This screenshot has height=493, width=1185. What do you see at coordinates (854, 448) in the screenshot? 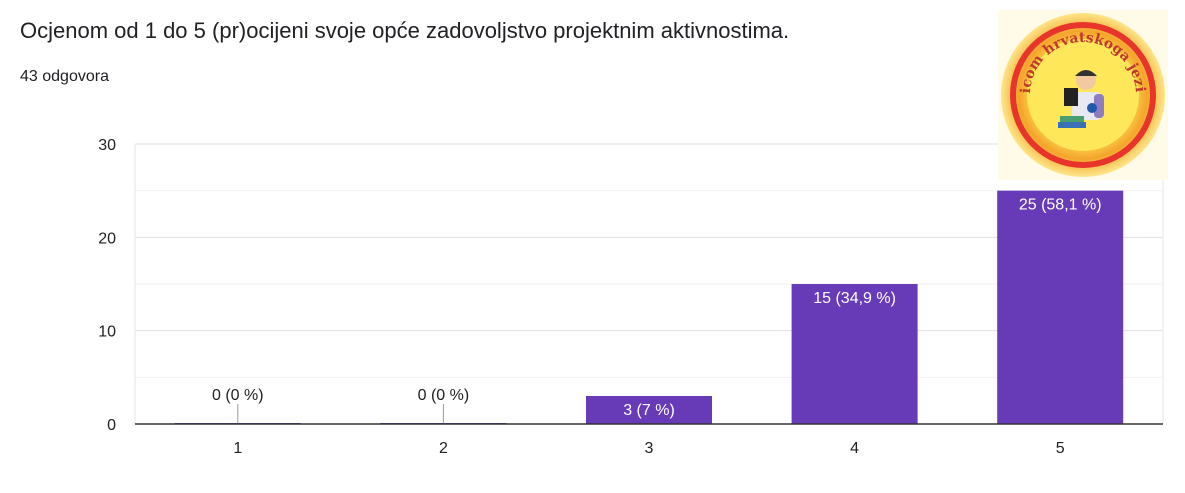
I see `x-tick-label: 4` at bounding box center [854, 448].